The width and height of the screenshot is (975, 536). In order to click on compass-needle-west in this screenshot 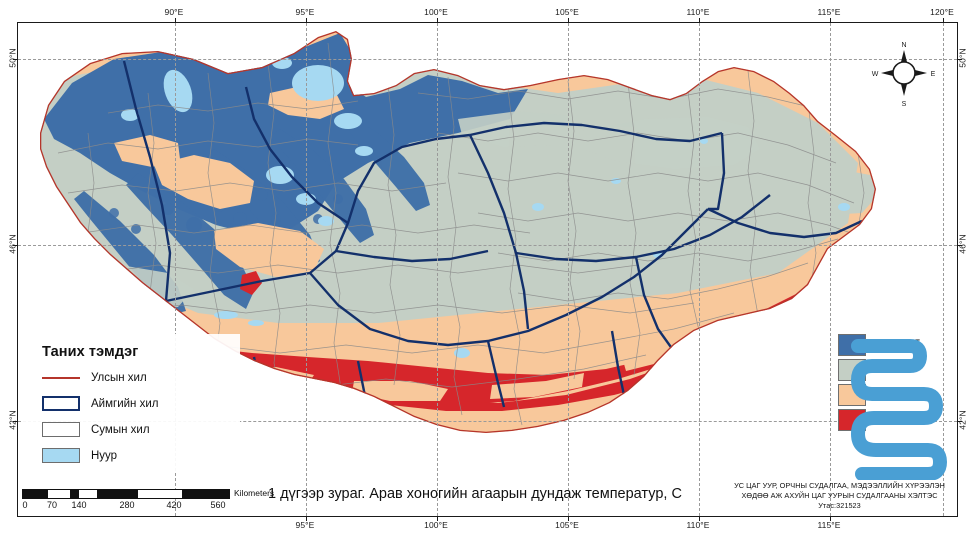, I will do `click(887, 73)`.